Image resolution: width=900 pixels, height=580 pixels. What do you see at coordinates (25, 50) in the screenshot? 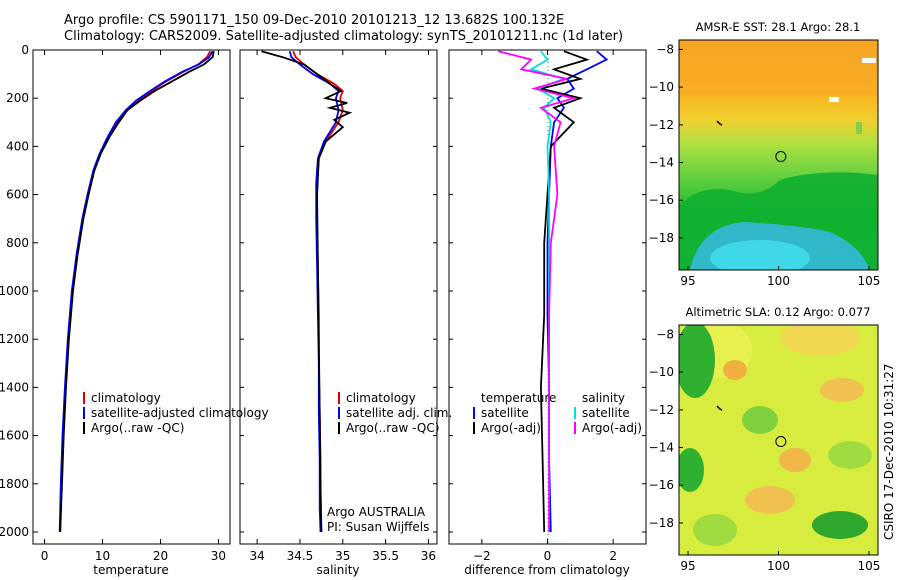
I see `y-tick-label: 0` at bounding box center [25, 50].